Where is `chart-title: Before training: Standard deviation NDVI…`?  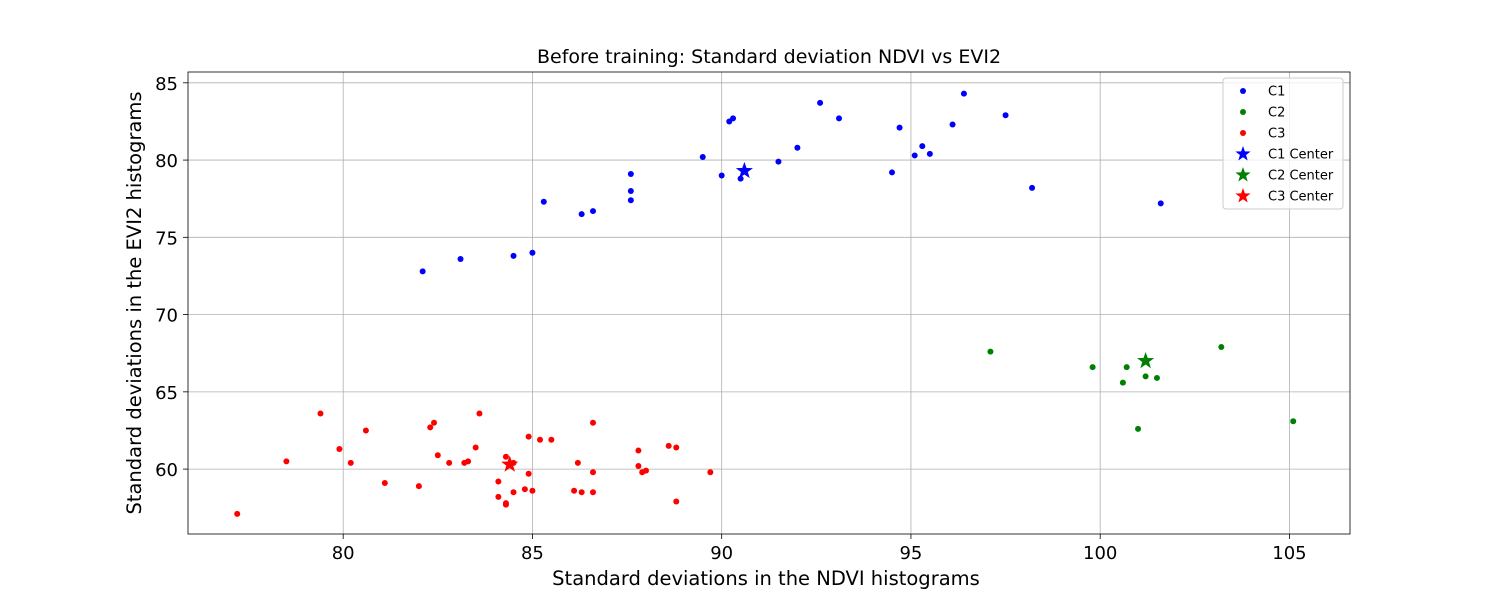
chart-title: Before training: Standard deviation NDVI… is located at coordinates (769, 57).